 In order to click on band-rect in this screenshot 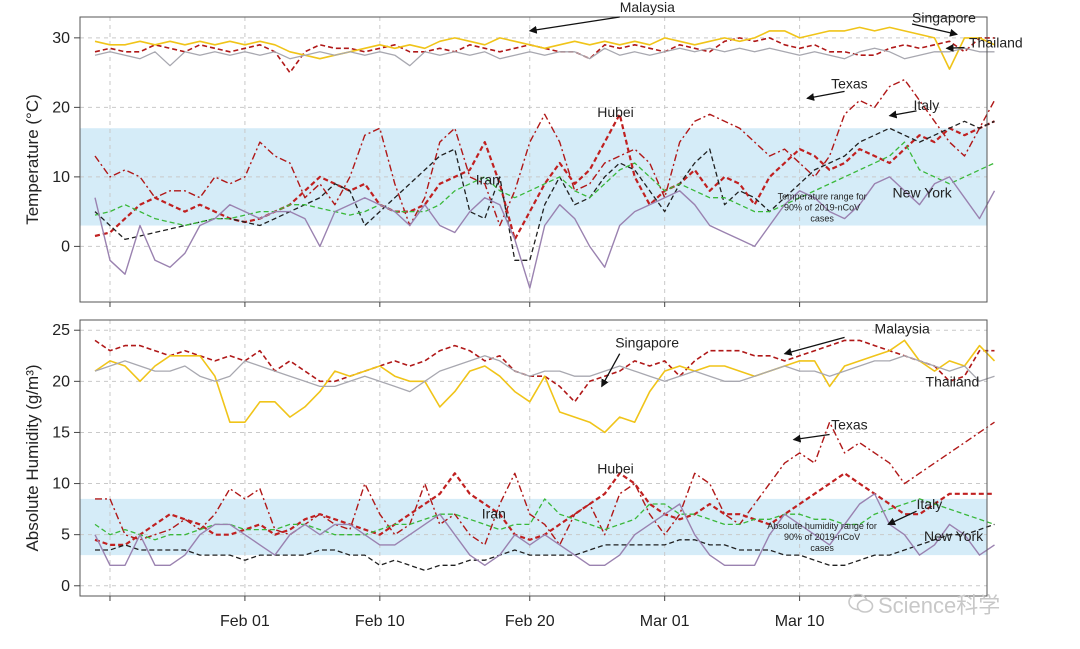, I will do `click(533, 527)`.